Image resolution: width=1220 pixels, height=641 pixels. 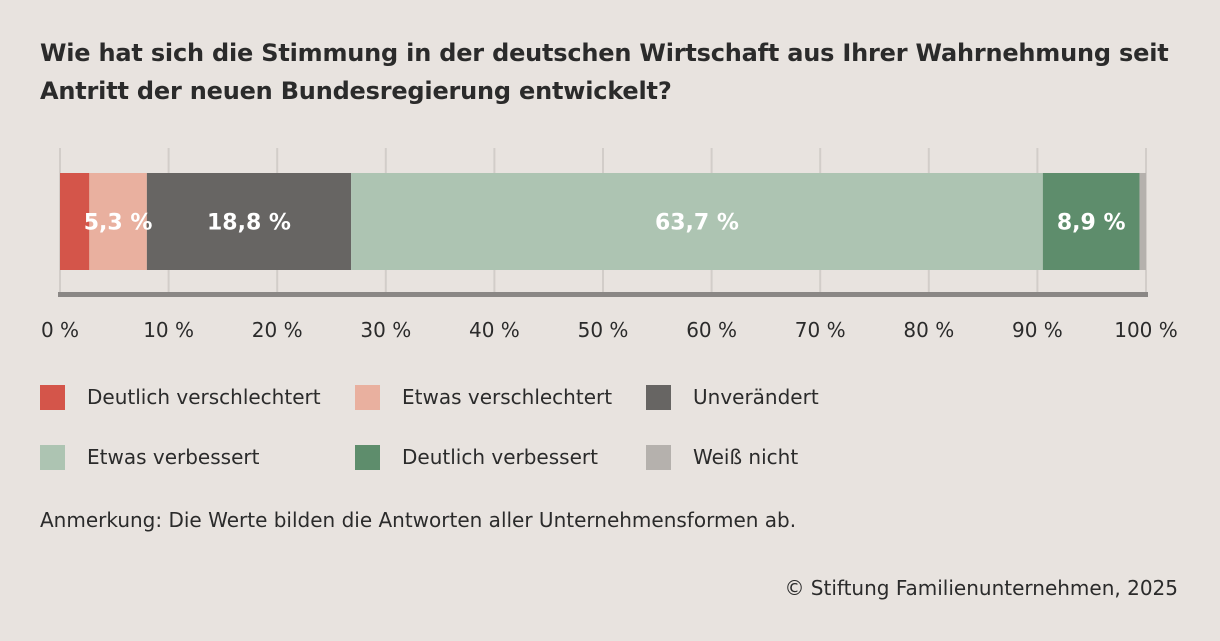 What do you see at coordinates (500, 457) in the screenshot?
I see `legend-label: Deutlich verbessert` at bounding box center [500, 457].